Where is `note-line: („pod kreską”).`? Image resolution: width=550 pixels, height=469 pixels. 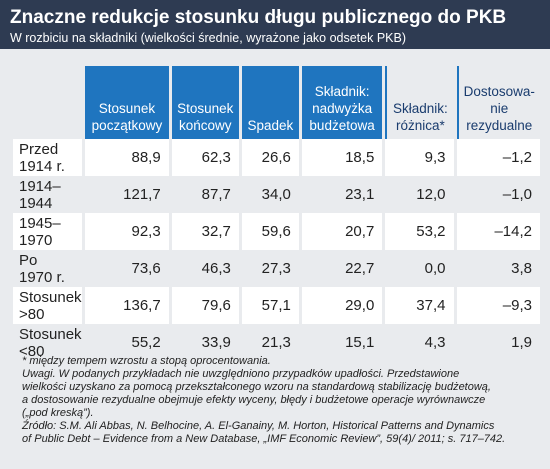 note-line: („pod kreską”). is located at coordinates (58, 413).